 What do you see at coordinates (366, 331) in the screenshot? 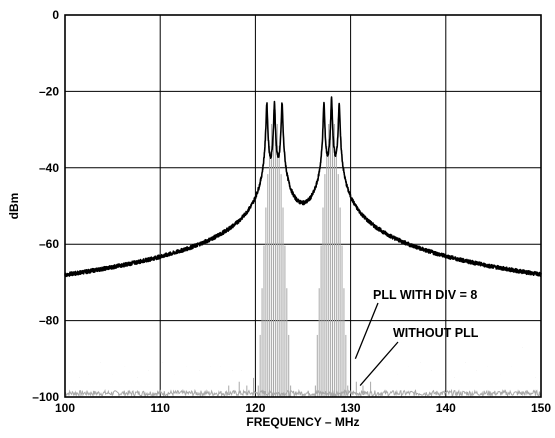
I see `annotation-arrow-pll` at bounding box center [366, 331].